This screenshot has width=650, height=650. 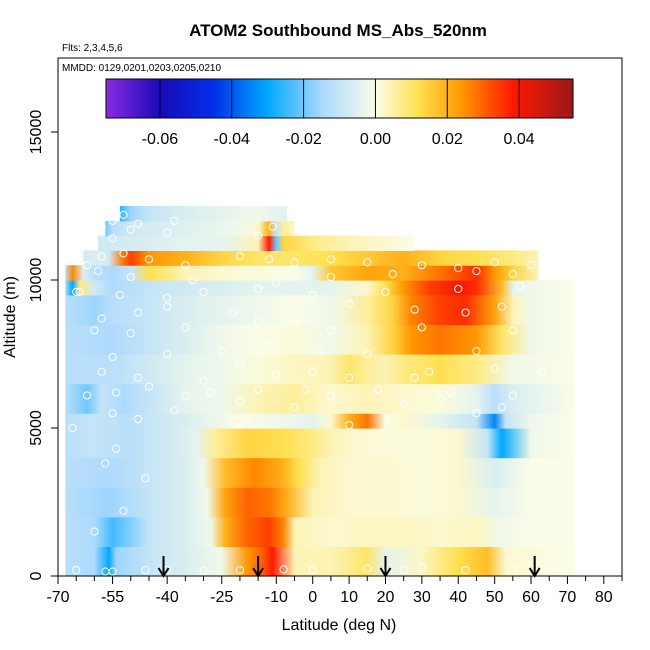 I want to click on x-tick-label: 70, so click(x=568, y=597).